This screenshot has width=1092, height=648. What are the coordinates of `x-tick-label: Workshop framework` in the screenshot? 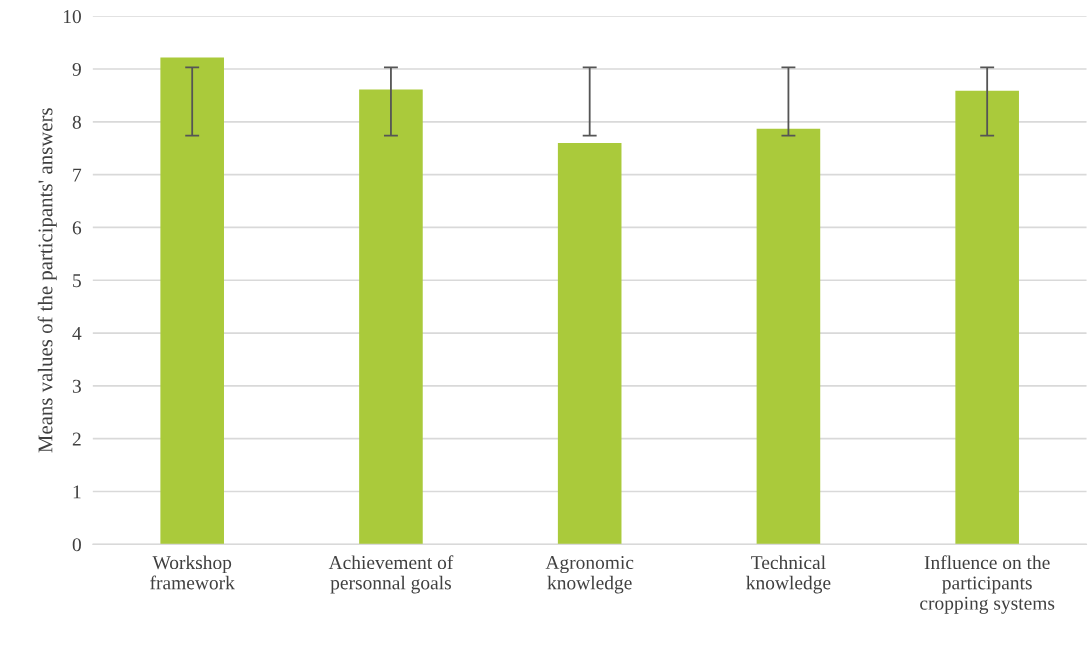 It's located at (192, 572).